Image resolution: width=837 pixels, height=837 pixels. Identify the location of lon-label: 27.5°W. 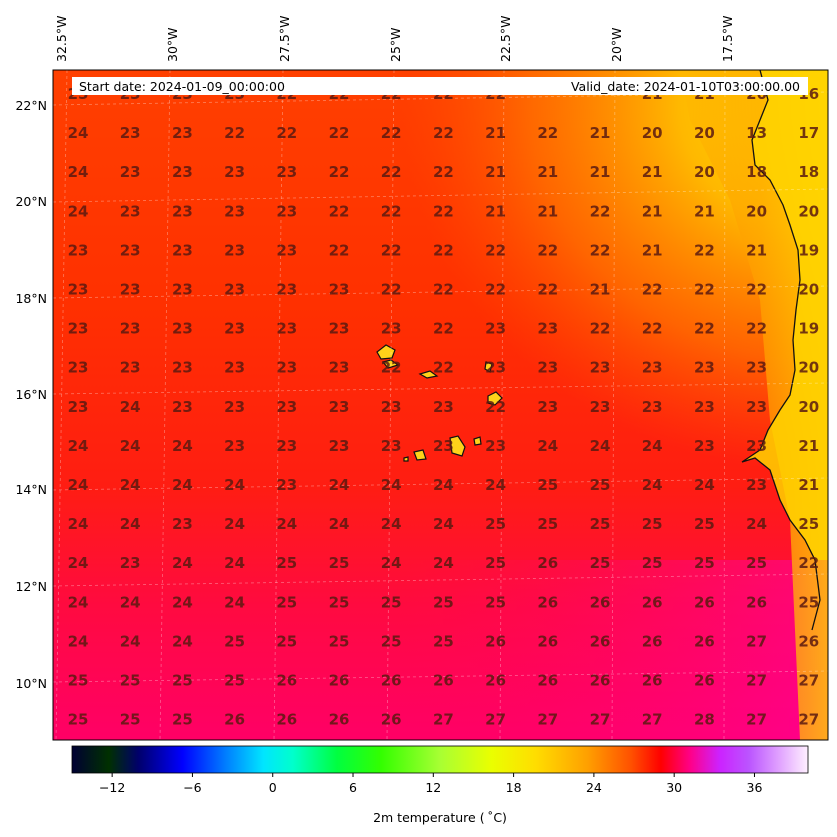
(284, 39).